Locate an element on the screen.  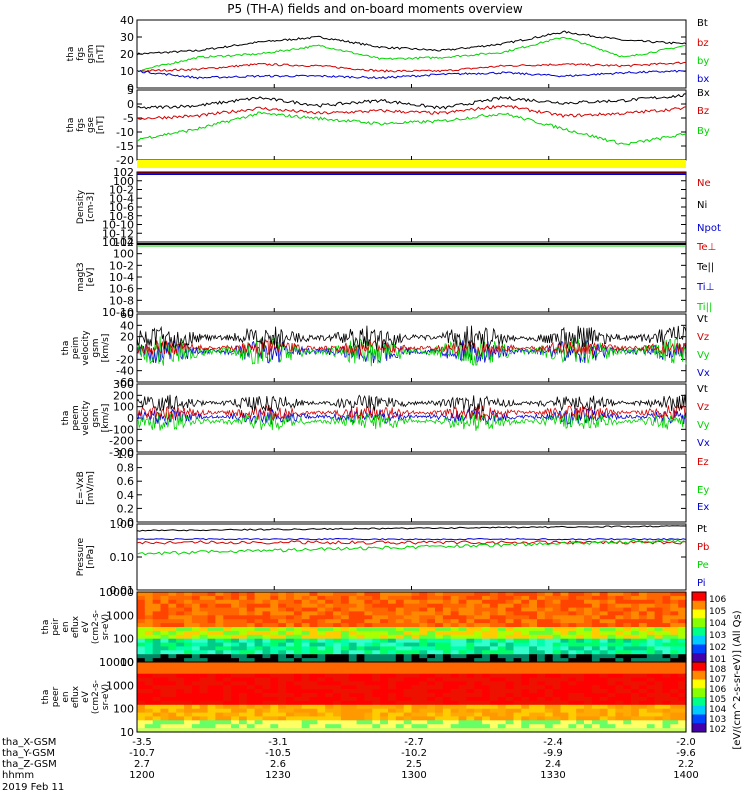
y-axis-label: sr-eV) is located at coordinates (106, 697).